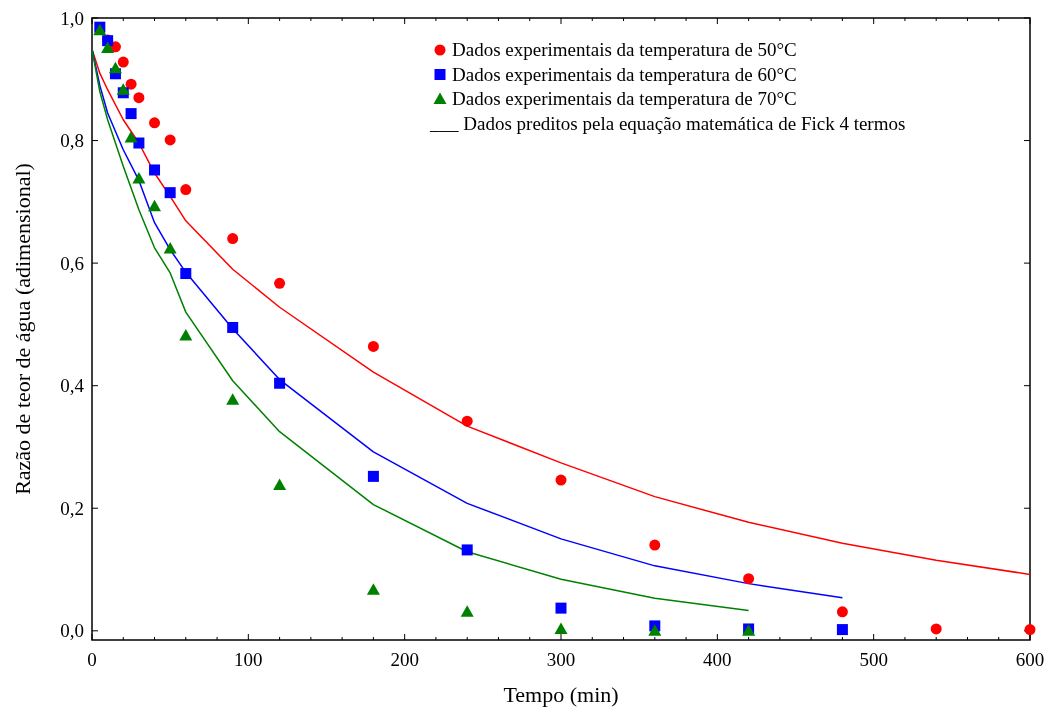 This screenshot has height=718, width=1056. Describe the element at coordinates (72, 631) in the screenshot. I see `y-tick-label: 0,0` at that location.